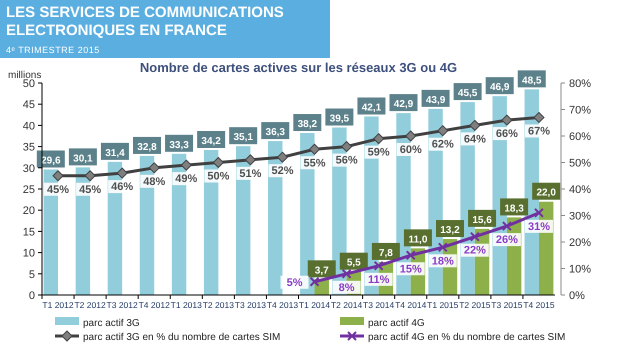  I want to click on x-tick-label: T1 2014, so click(314, 305).